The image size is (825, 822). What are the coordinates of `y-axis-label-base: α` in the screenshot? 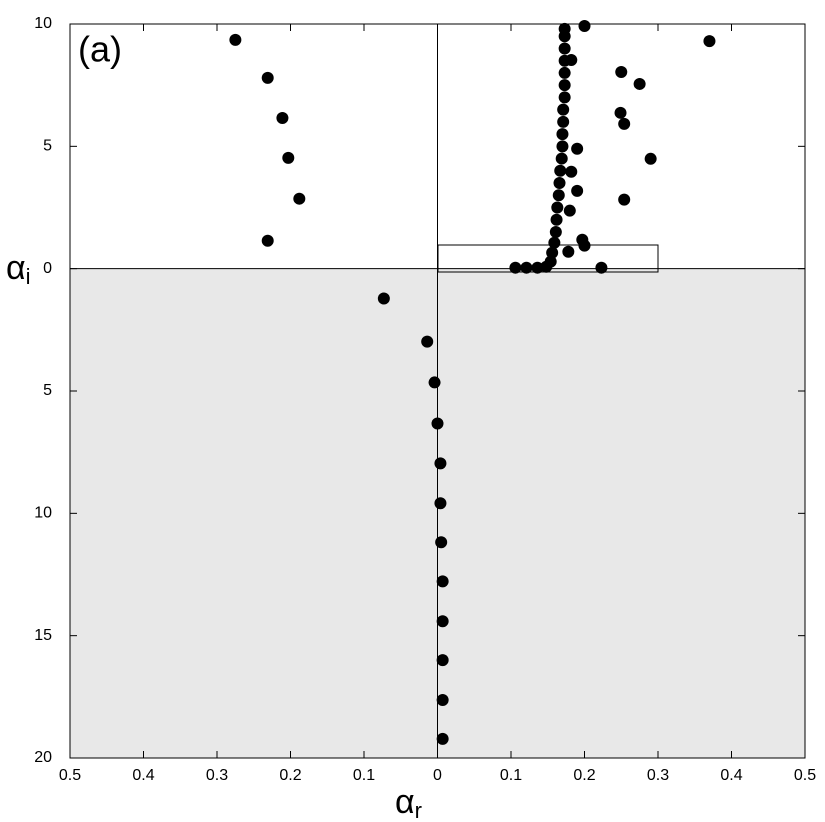 It's located at (16, 268).